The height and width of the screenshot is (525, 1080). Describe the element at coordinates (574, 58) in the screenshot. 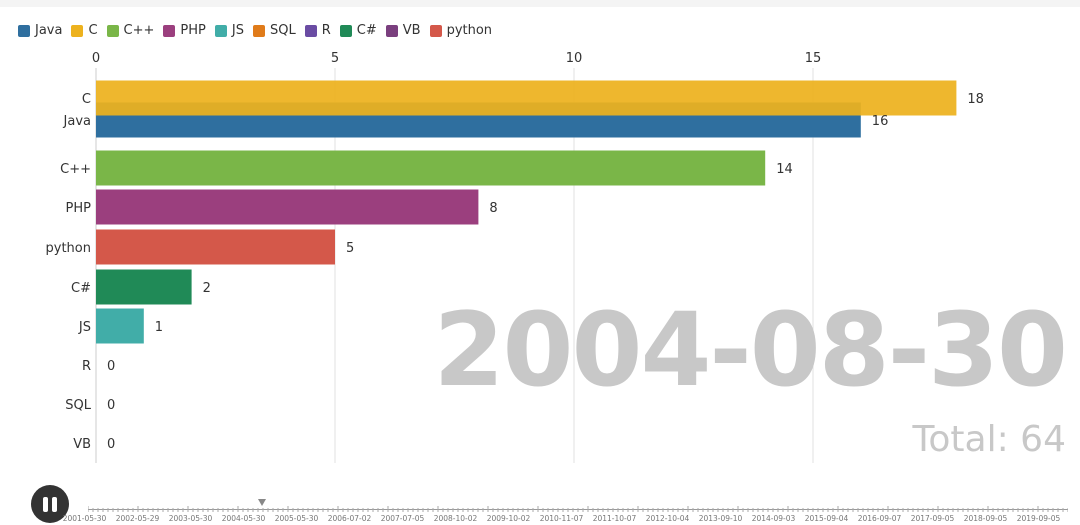

I see `x-tick-label: 10` at that location.